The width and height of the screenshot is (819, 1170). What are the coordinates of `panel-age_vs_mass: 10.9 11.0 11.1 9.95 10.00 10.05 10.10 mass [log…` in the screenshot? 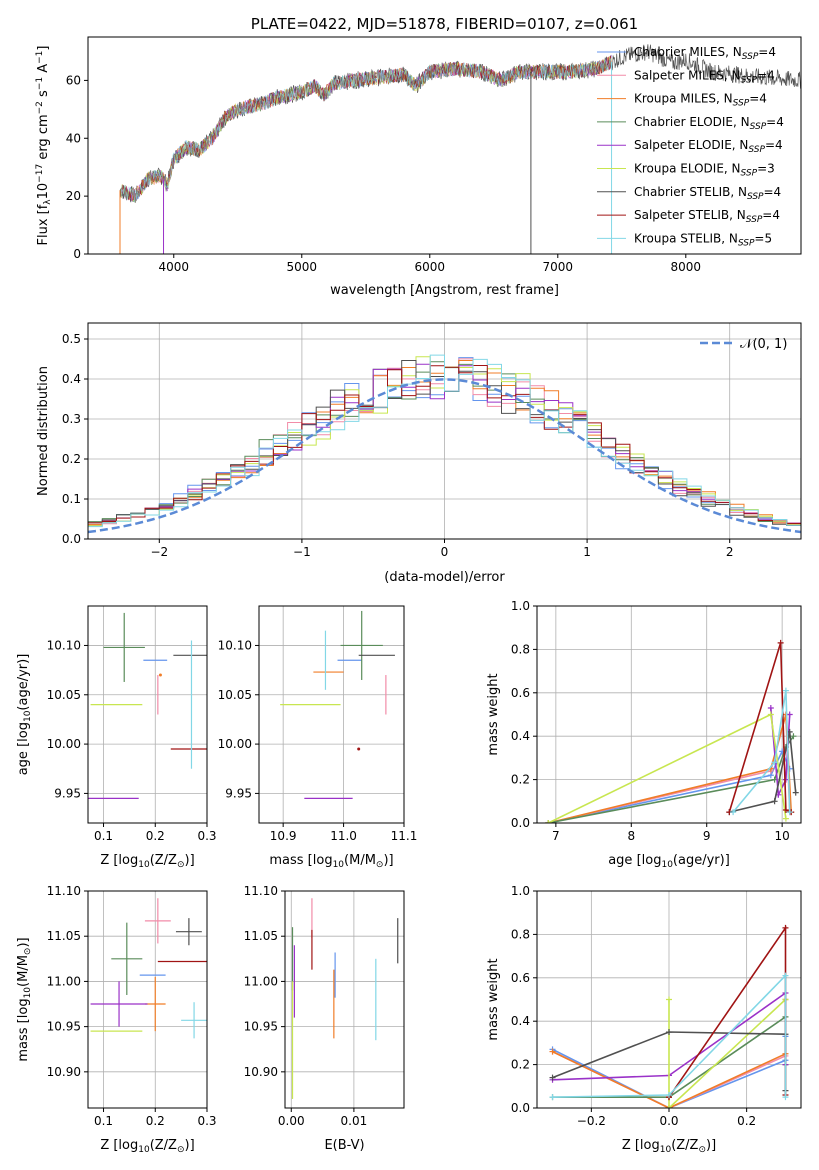 It's located at (318, 737).